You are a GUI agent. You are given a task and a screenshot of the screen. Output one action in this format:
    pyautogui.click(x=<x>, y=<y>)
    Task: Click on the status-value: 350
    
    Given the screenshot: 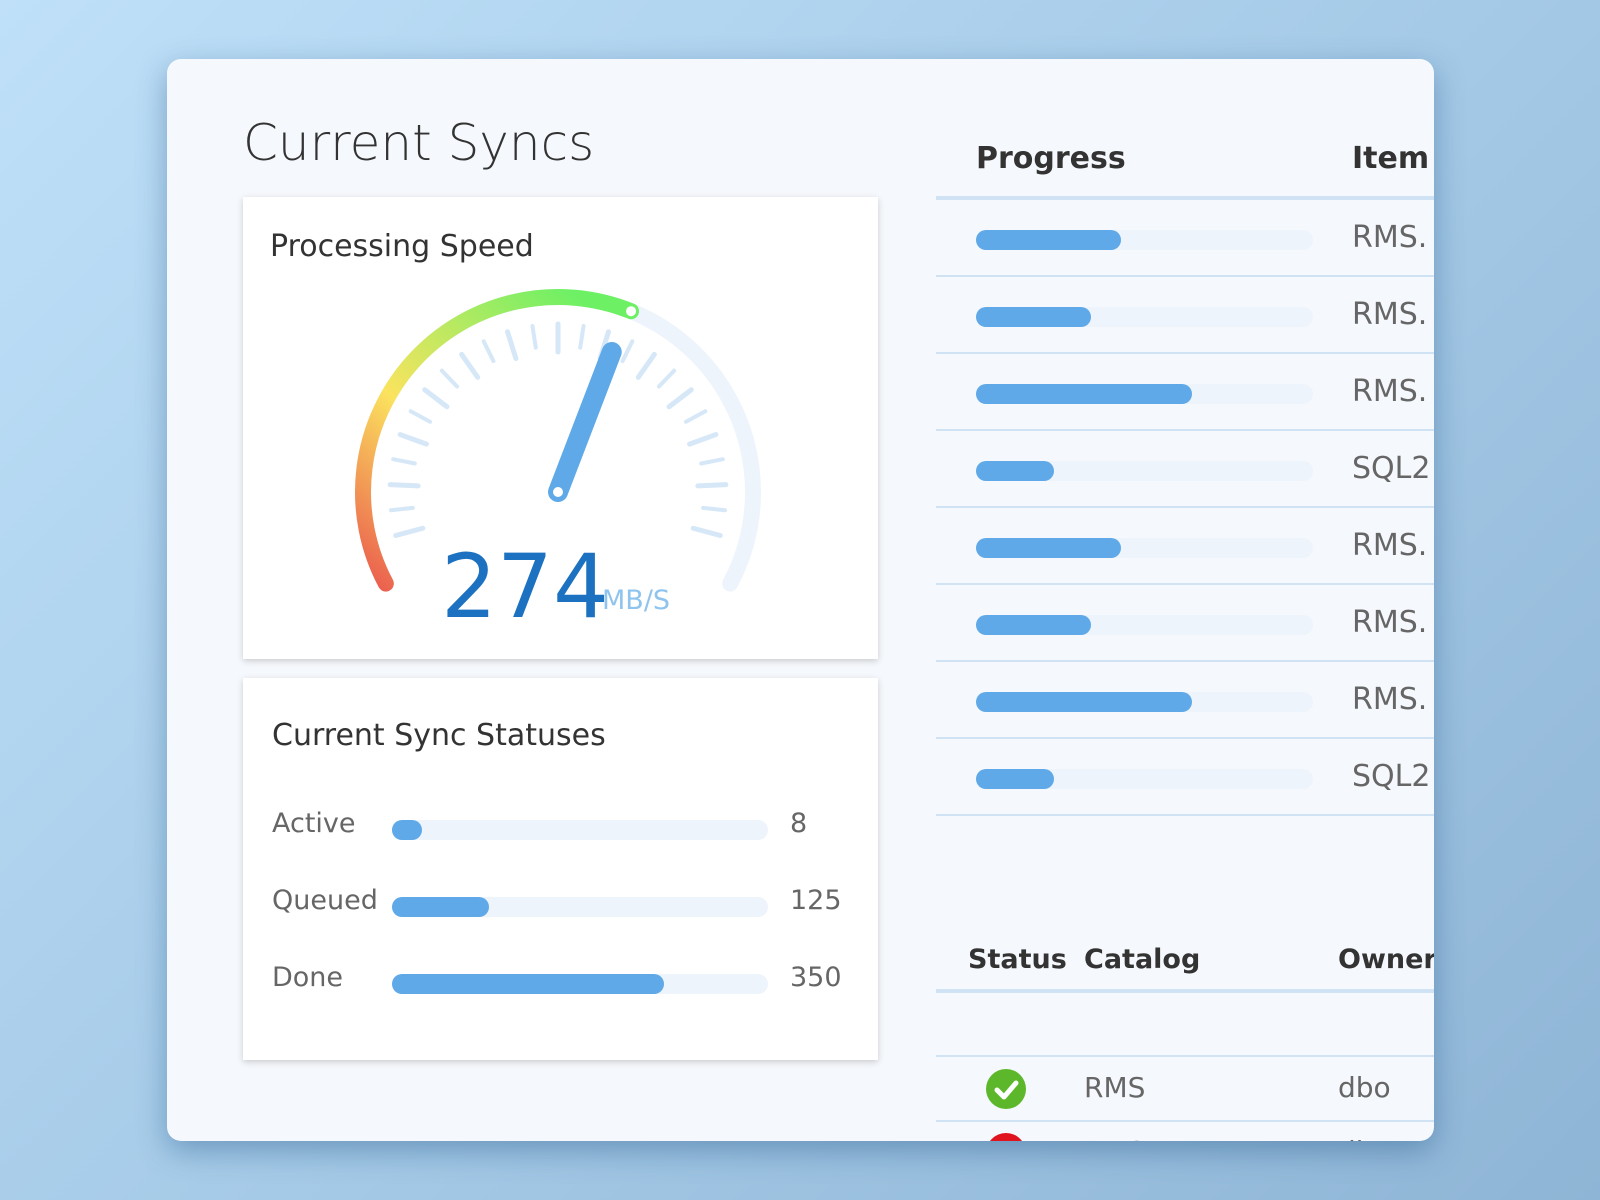 What is the action you would take?
    pyautogui.click(x=816, y=977)
    